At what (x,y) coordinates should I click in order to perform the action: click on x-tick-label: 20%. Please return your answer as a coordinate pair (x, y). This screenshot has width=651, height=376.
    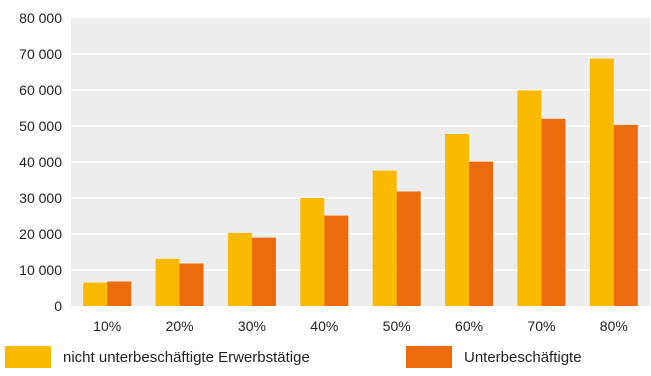
    Looking at the image, I should click on (180, 326).